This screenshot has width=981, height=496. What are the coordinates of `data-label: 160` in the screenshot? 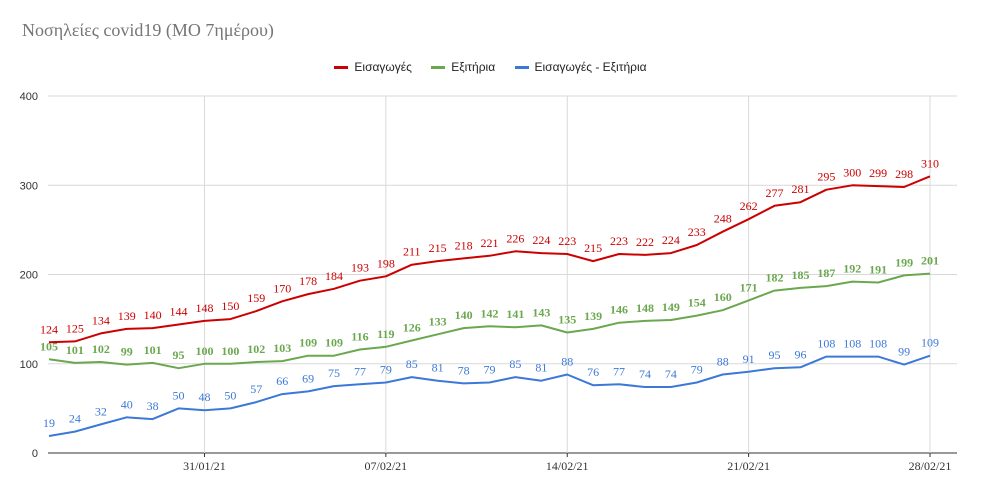 It's located at (723, 297).